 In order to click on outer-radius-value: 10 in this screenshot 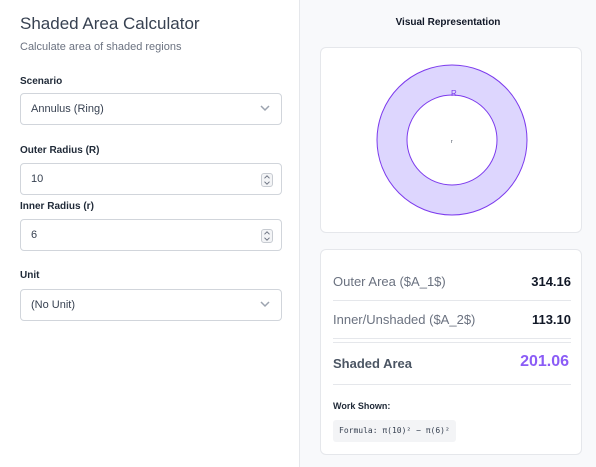, I will do `click(37, 179)`.